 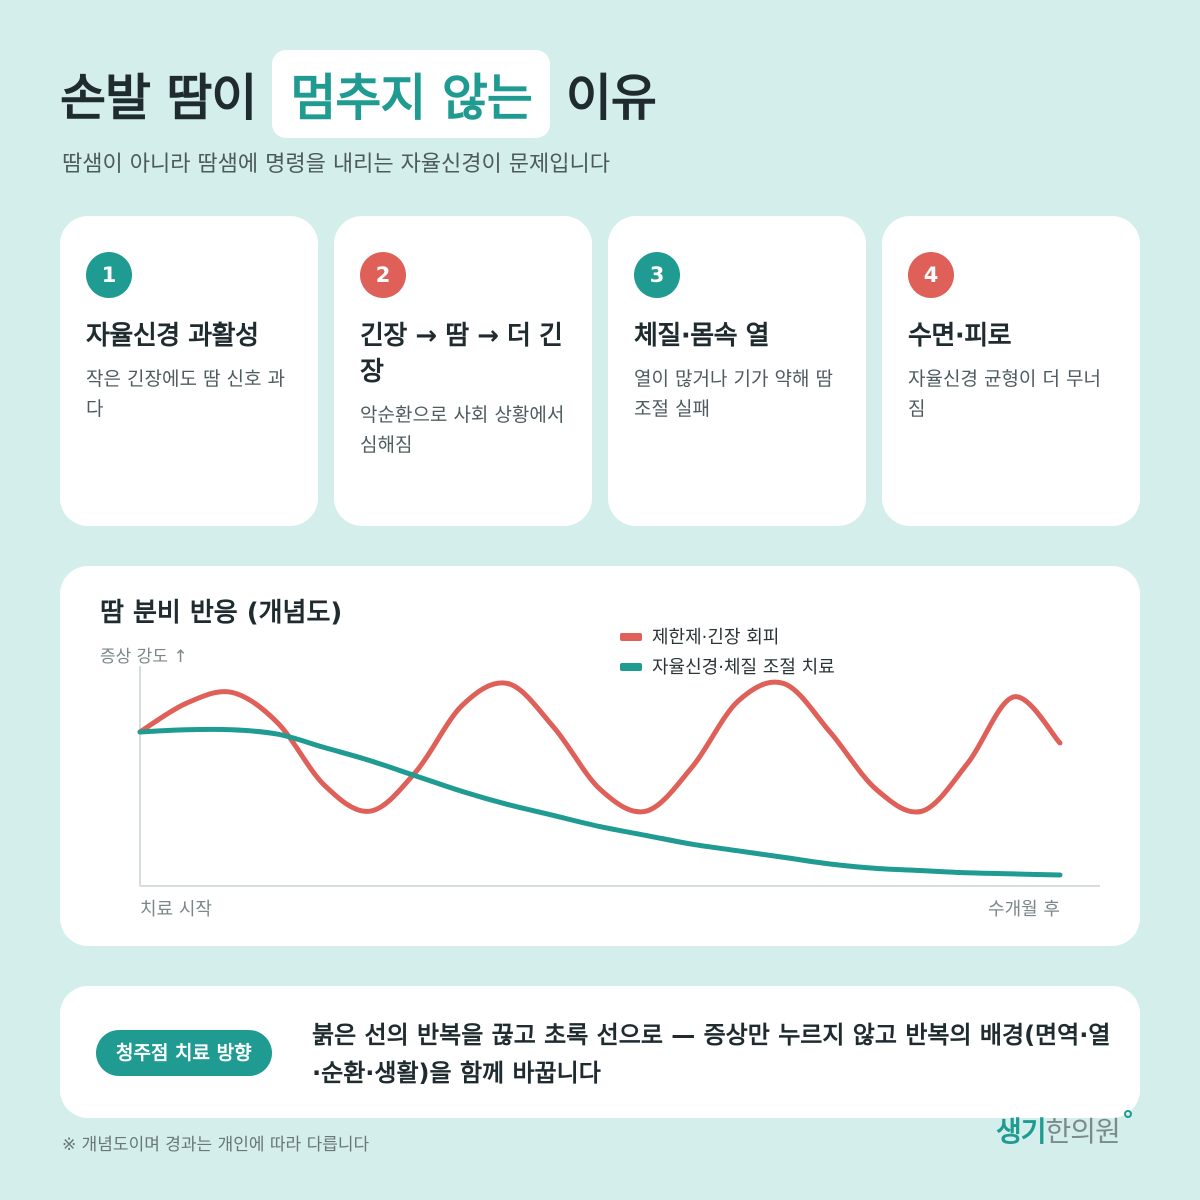 What do you see at coordinates (1083, 1131) in the screenshot?
I see `logo-part-2: 한의원` at bounding box center [1083, 1131].